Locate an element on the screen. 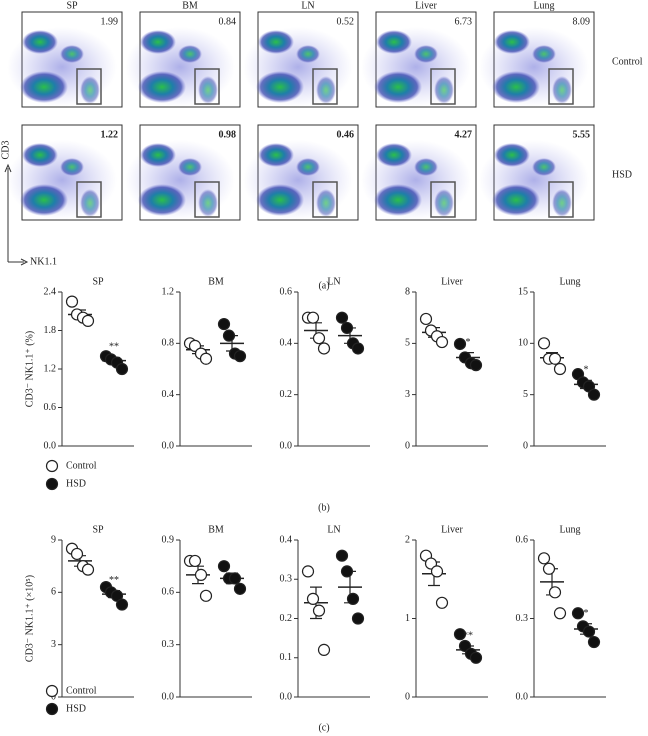 The width and height of the screenshot is (648, 736). y-tick-label: 5 is located at coordinates (407, 343).